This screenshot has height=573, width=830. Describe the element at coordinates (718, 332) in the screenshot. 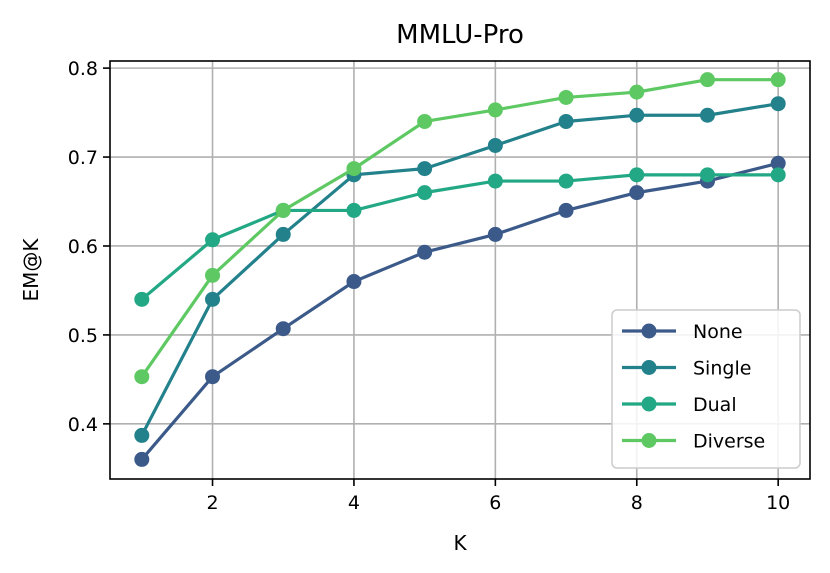

I see `legend-label: None` at that location.